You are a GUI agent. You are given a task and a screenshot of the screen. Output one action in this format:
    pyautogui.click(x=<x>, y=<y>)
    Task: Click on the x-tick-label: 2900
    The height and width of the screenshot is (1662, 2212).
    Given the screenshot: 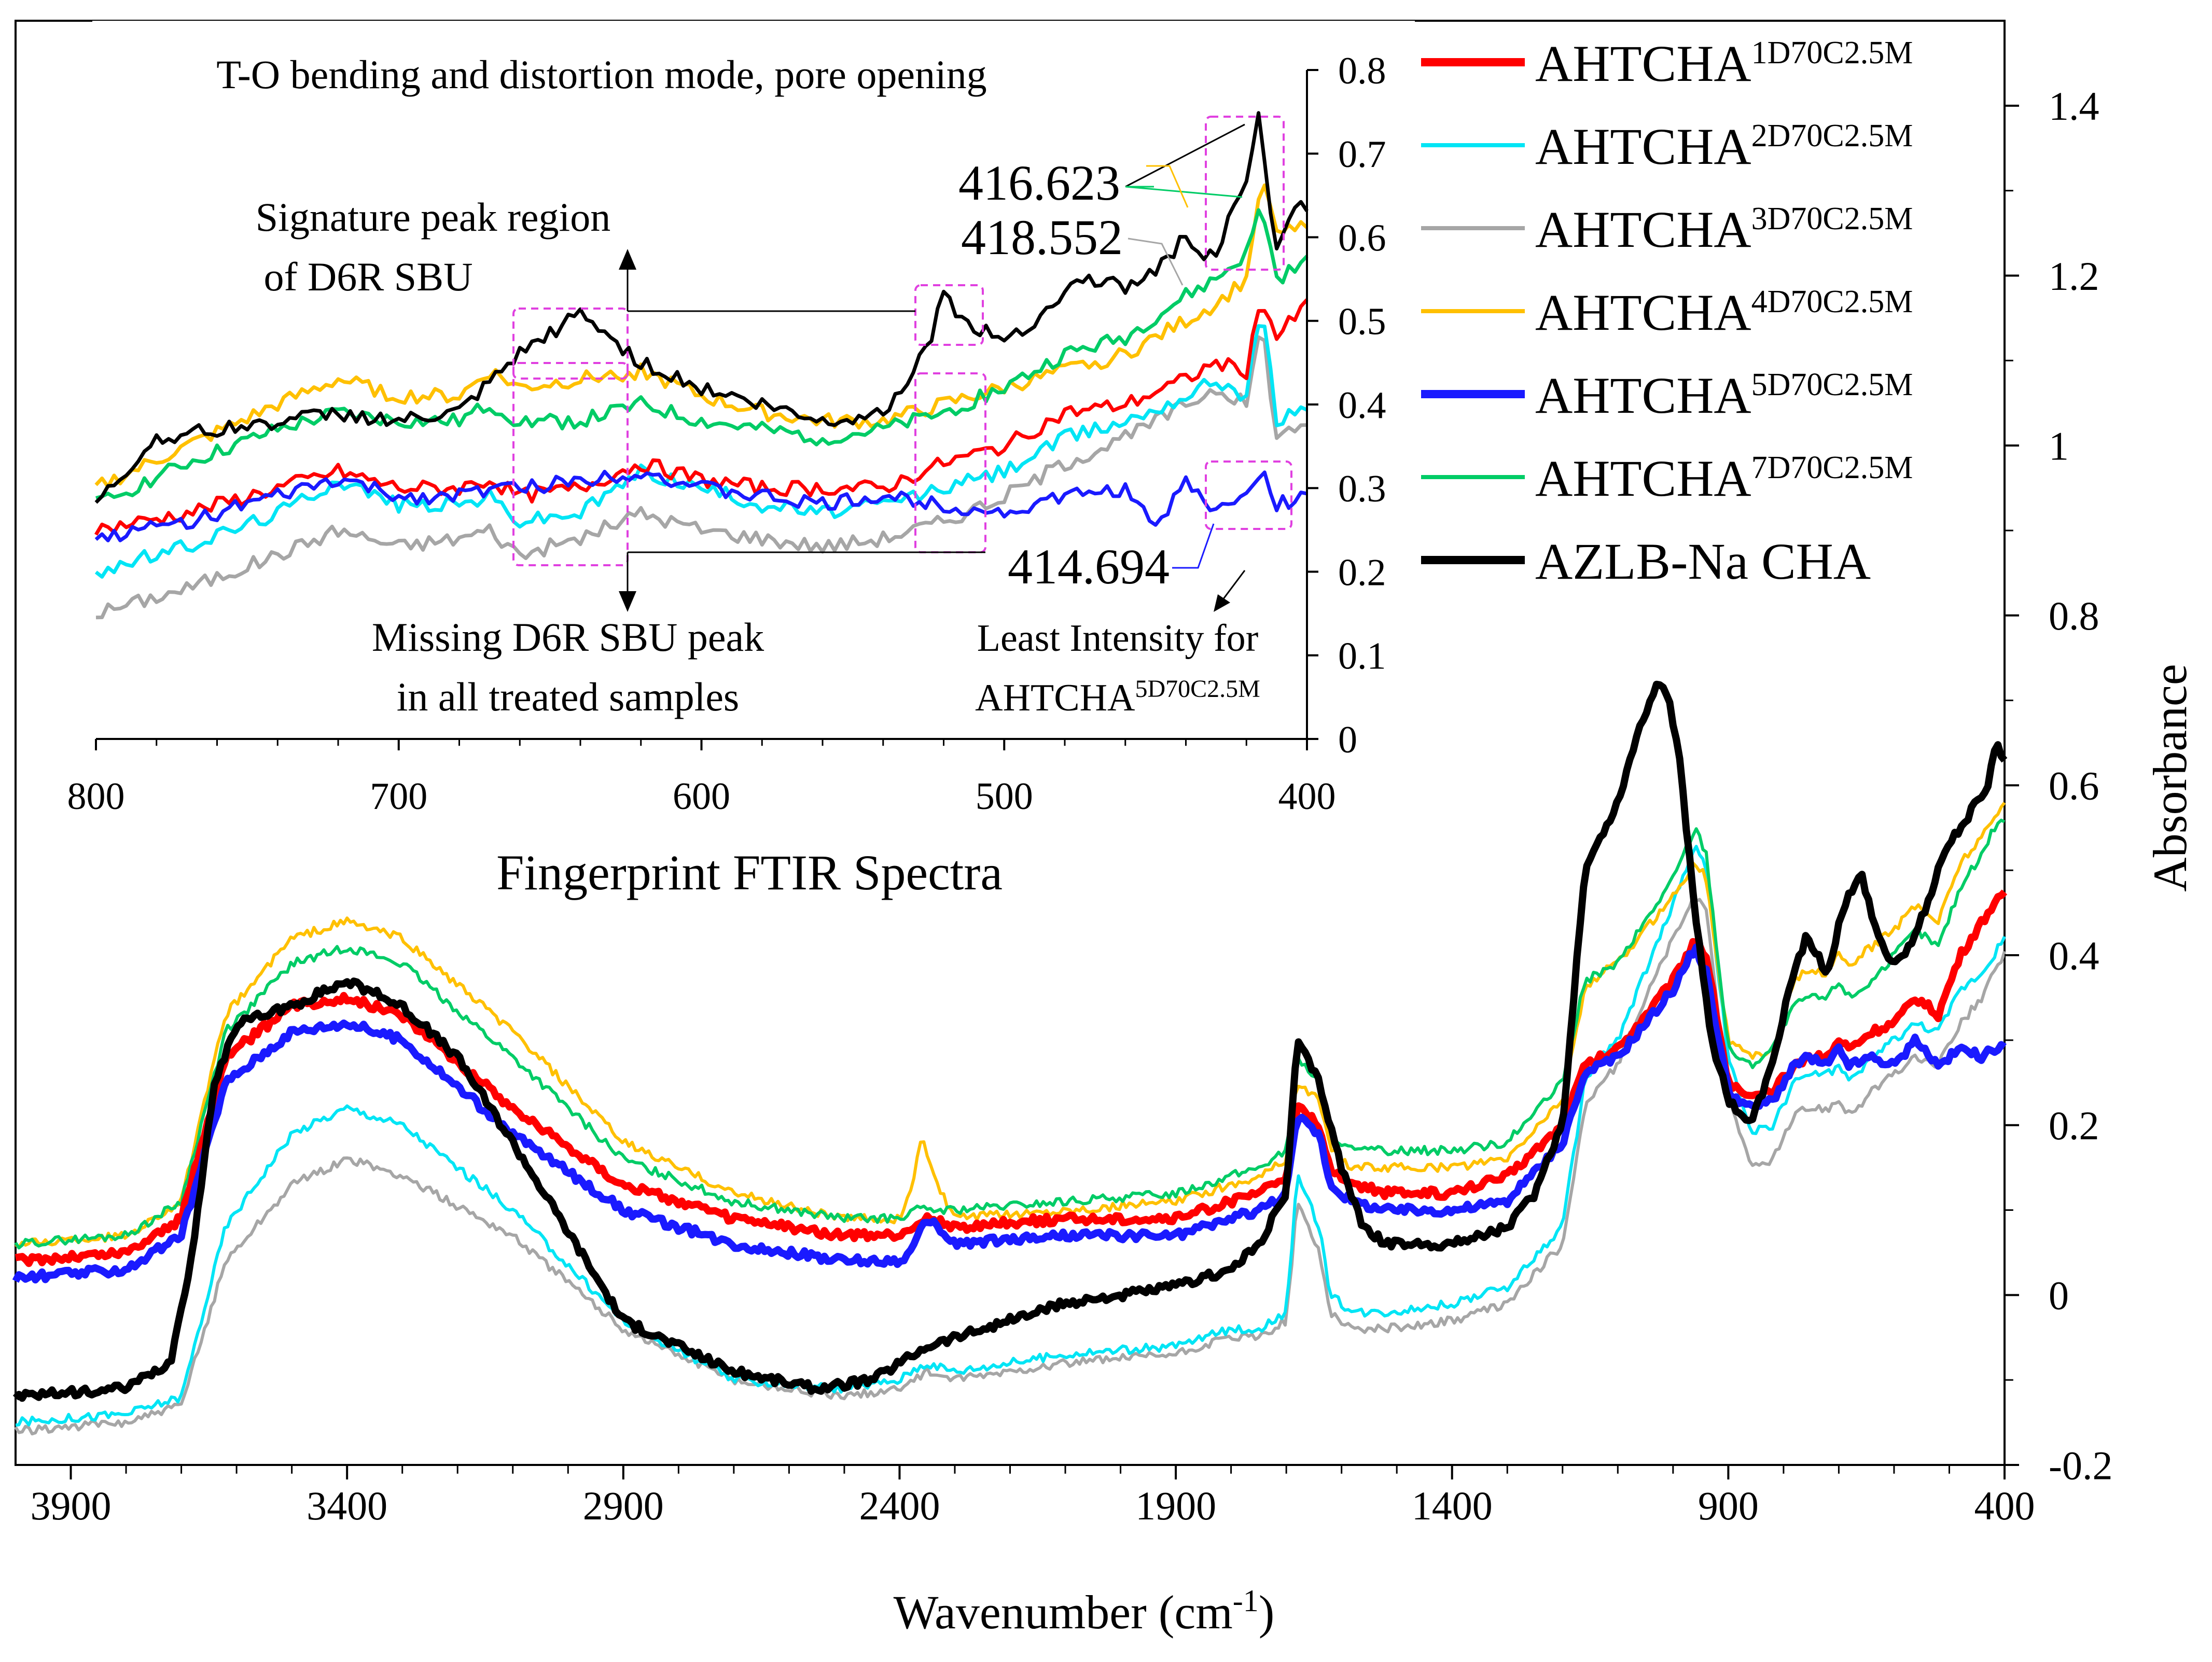 What is the action you would take?
    pyautogui.click(x=623, y=1506)
    